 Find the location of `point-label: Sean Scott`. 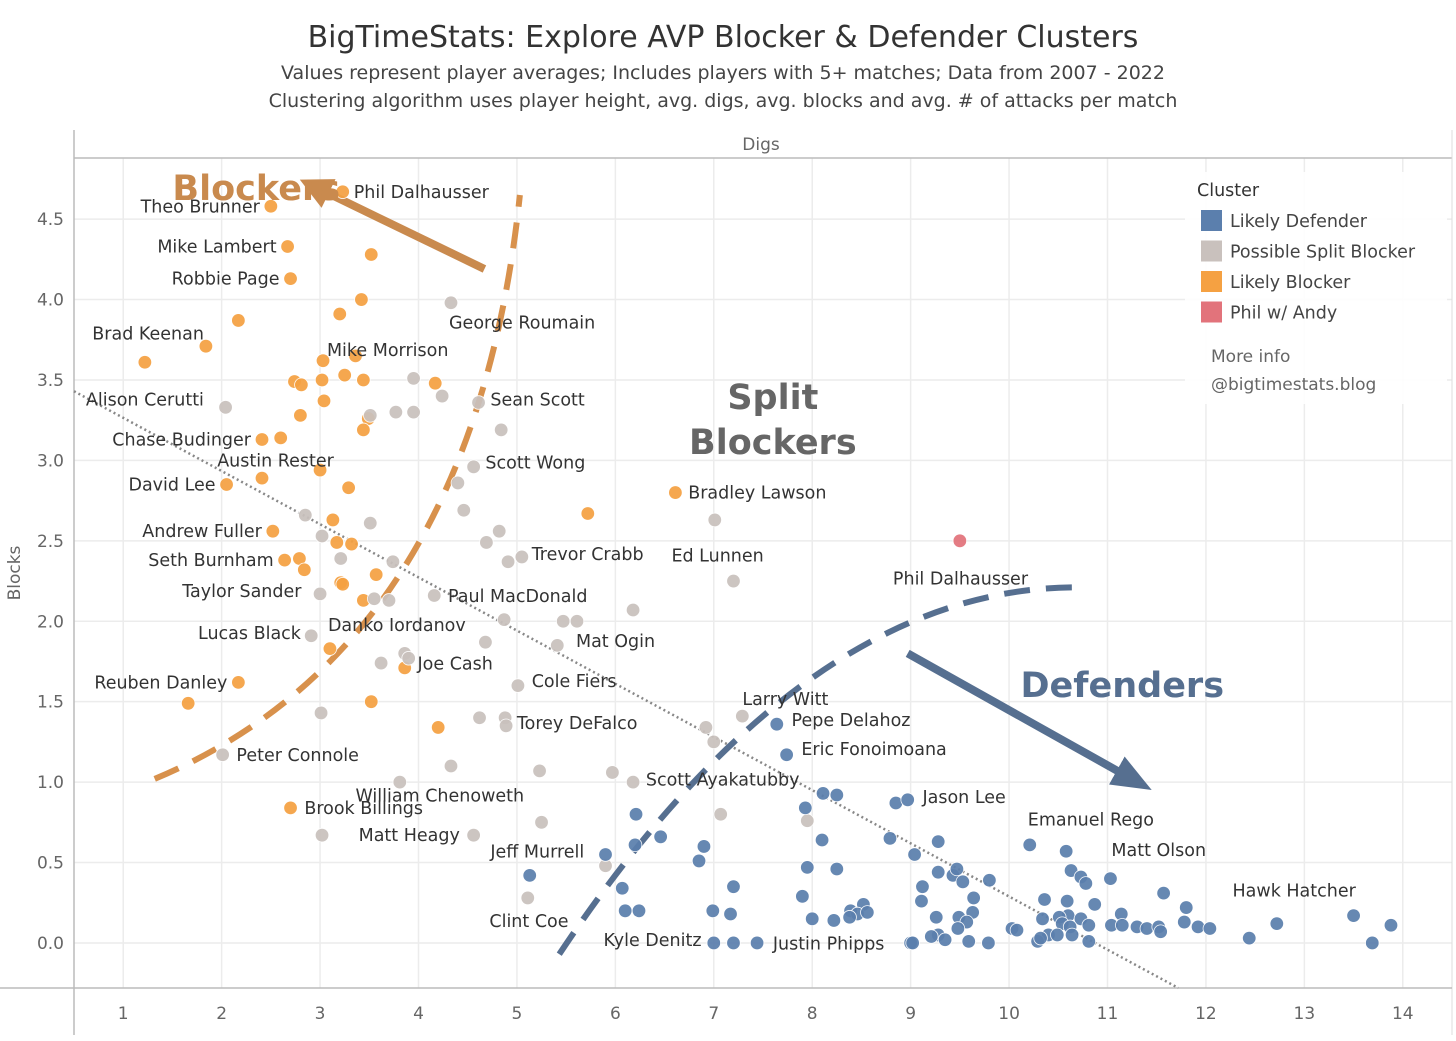

point-label: Sean Scott is located at coordinates (537, 401).